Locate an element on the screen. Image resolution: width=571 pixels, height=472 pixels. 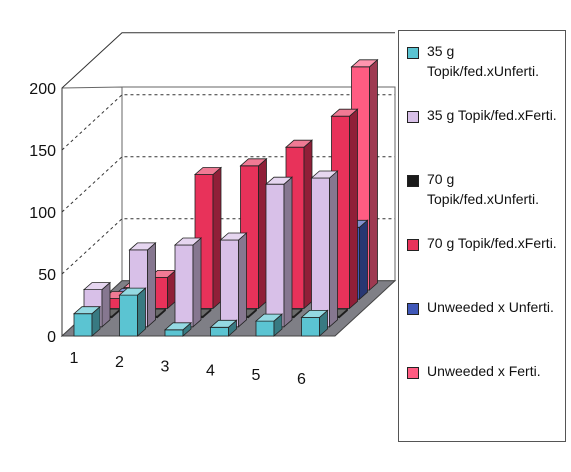
x-tick-label: 5 is located at coordinates (256, 375).